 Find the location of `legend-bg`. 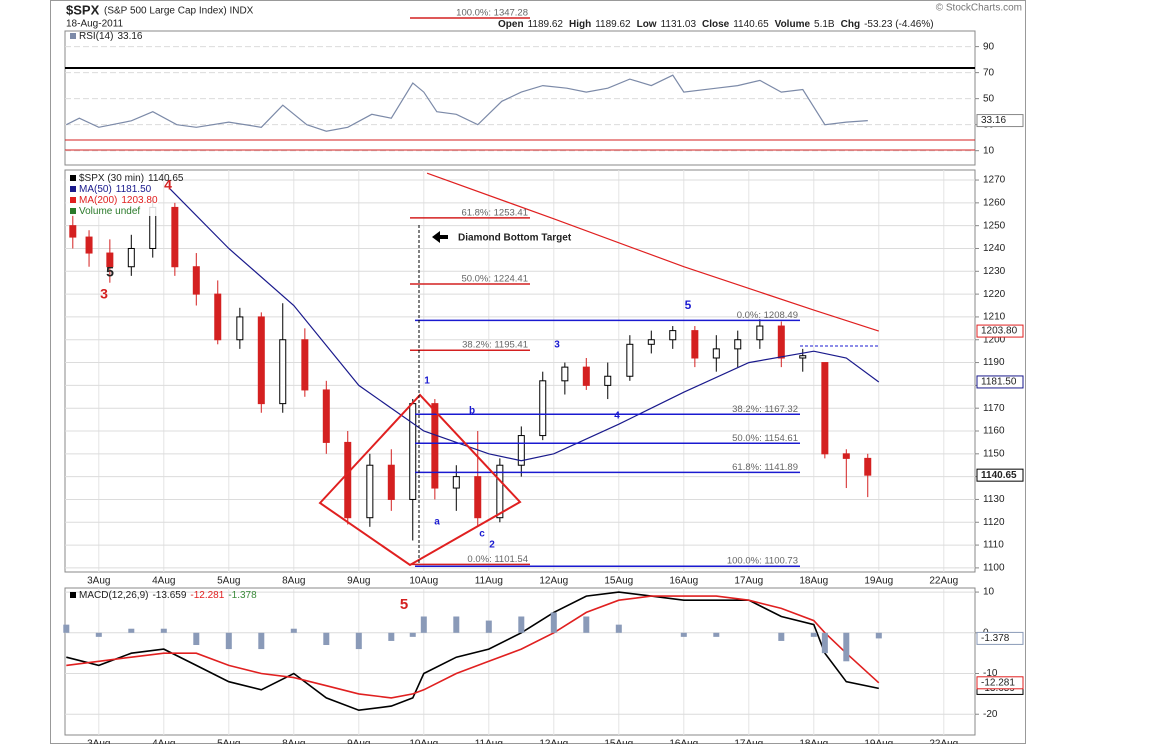

legend-bg is located at coordinates (112, 194).